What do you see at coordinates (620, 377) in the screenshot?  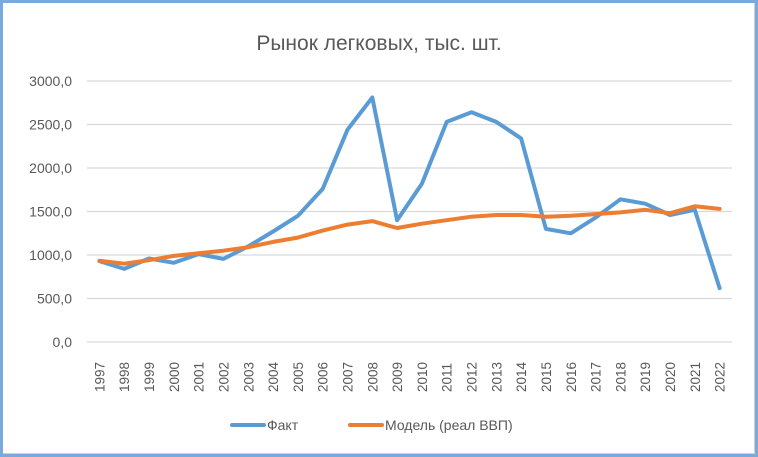 I see `x-tick-label: 2018` at bounding box center [620, 377].